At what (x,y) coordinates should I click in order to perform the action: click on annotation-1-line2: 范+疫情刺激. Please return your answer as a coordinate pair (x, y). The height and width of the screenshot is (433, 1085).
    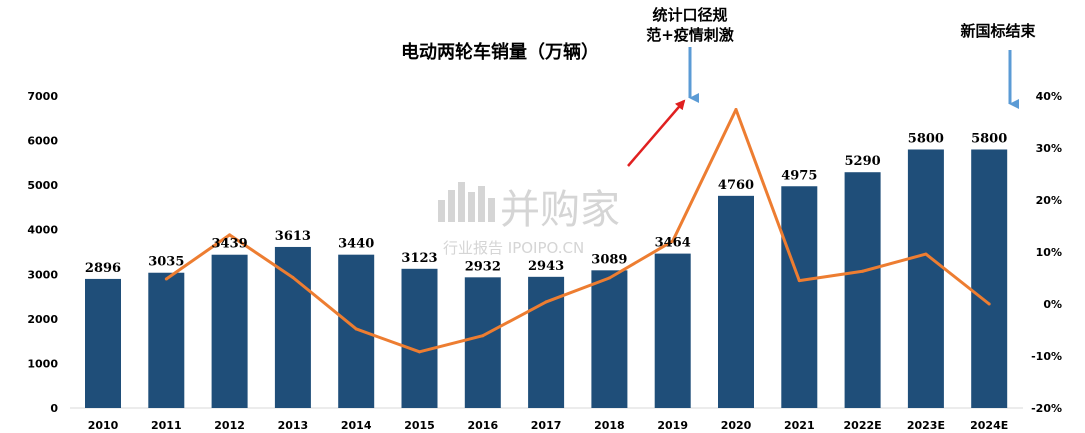
    Looking at the image, I should click on (690, 35).